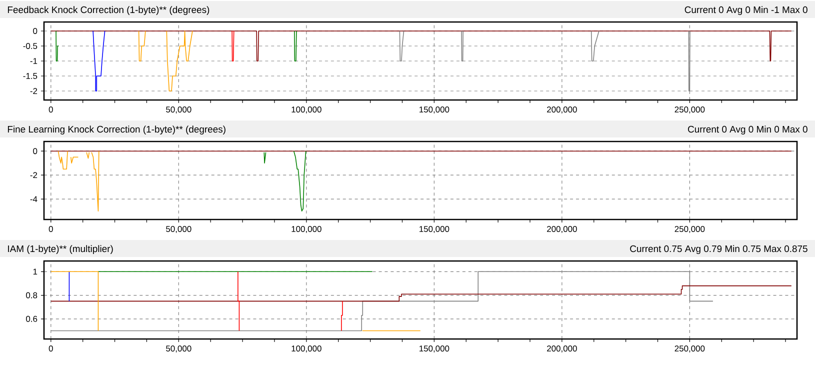 The height and width of the screenshot is (369, 815). Describe the element at coordinates (32, 295) in the screenshot. I see `y-tick-label: 0.8` at that location.